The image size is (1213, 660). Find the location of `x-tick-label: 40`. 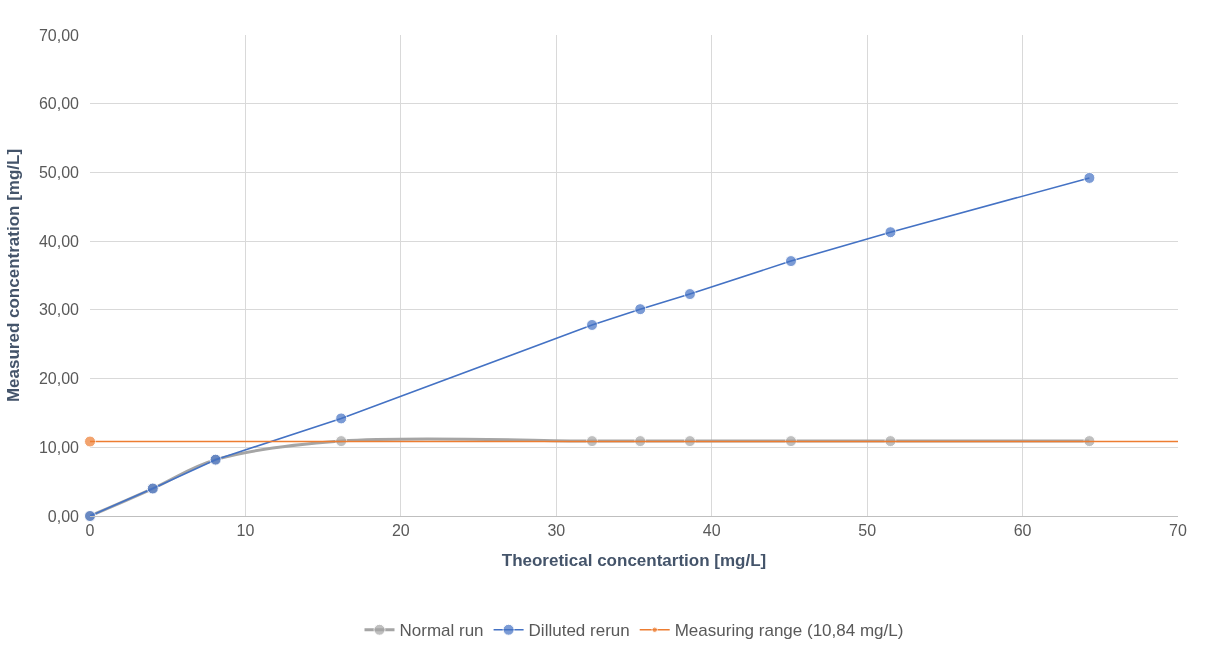

x-tick-label: 40 is located at coordinates (711, 531).